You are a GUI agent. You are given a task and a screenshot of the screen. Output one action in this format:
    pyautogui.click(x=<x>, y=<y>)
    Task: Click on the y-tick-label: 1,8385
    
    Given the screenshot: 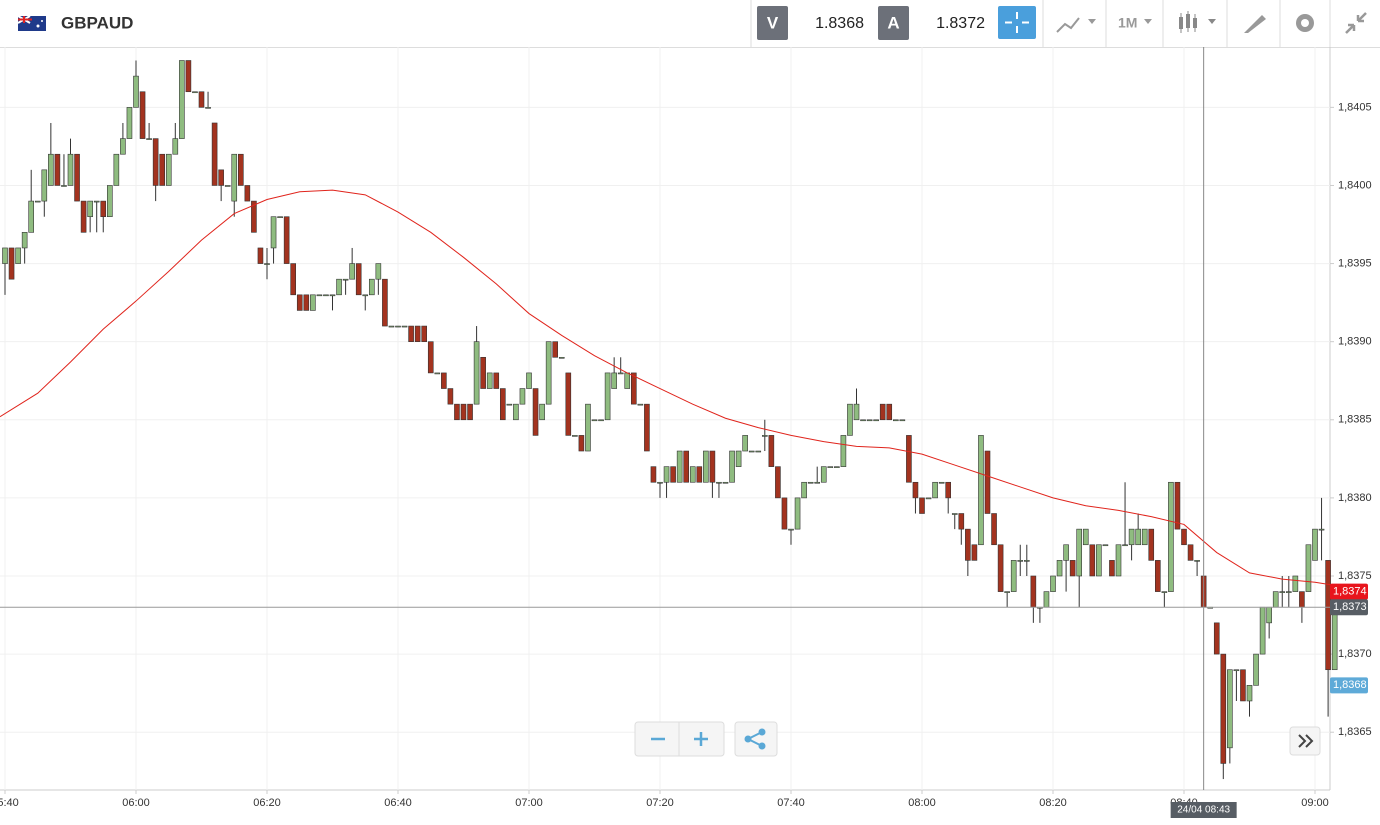 What is the action you would take?
    pyautogui.click(x=1355, y=420)
    